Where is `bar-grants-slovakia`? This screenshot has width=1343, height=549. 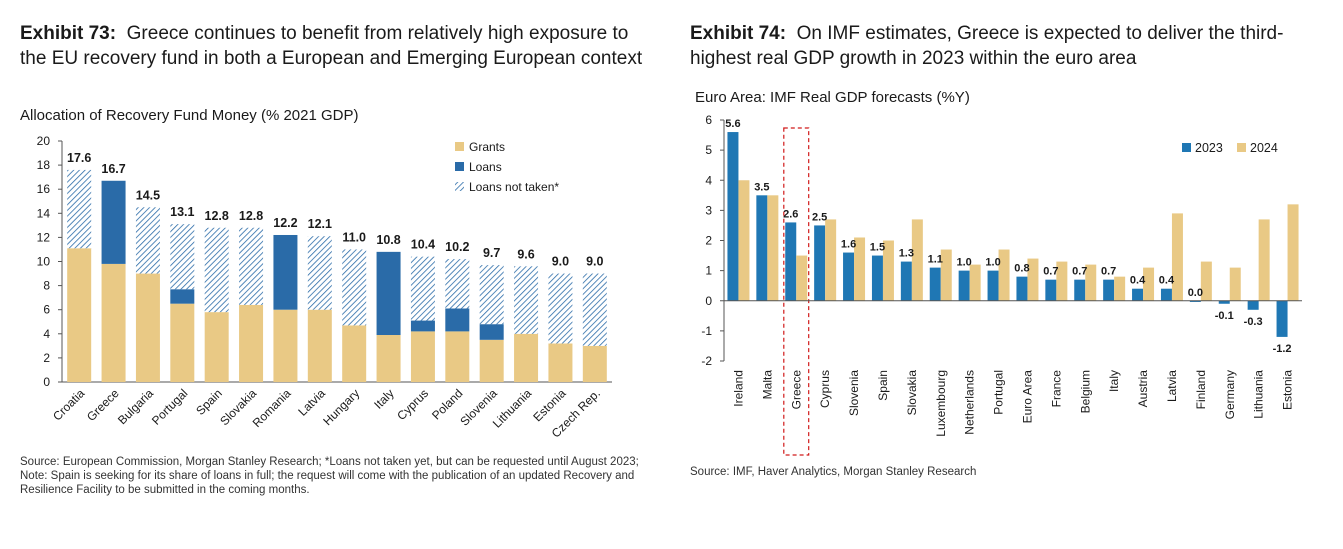 bar-grants-slovakia is located at coordinates (251, 343).